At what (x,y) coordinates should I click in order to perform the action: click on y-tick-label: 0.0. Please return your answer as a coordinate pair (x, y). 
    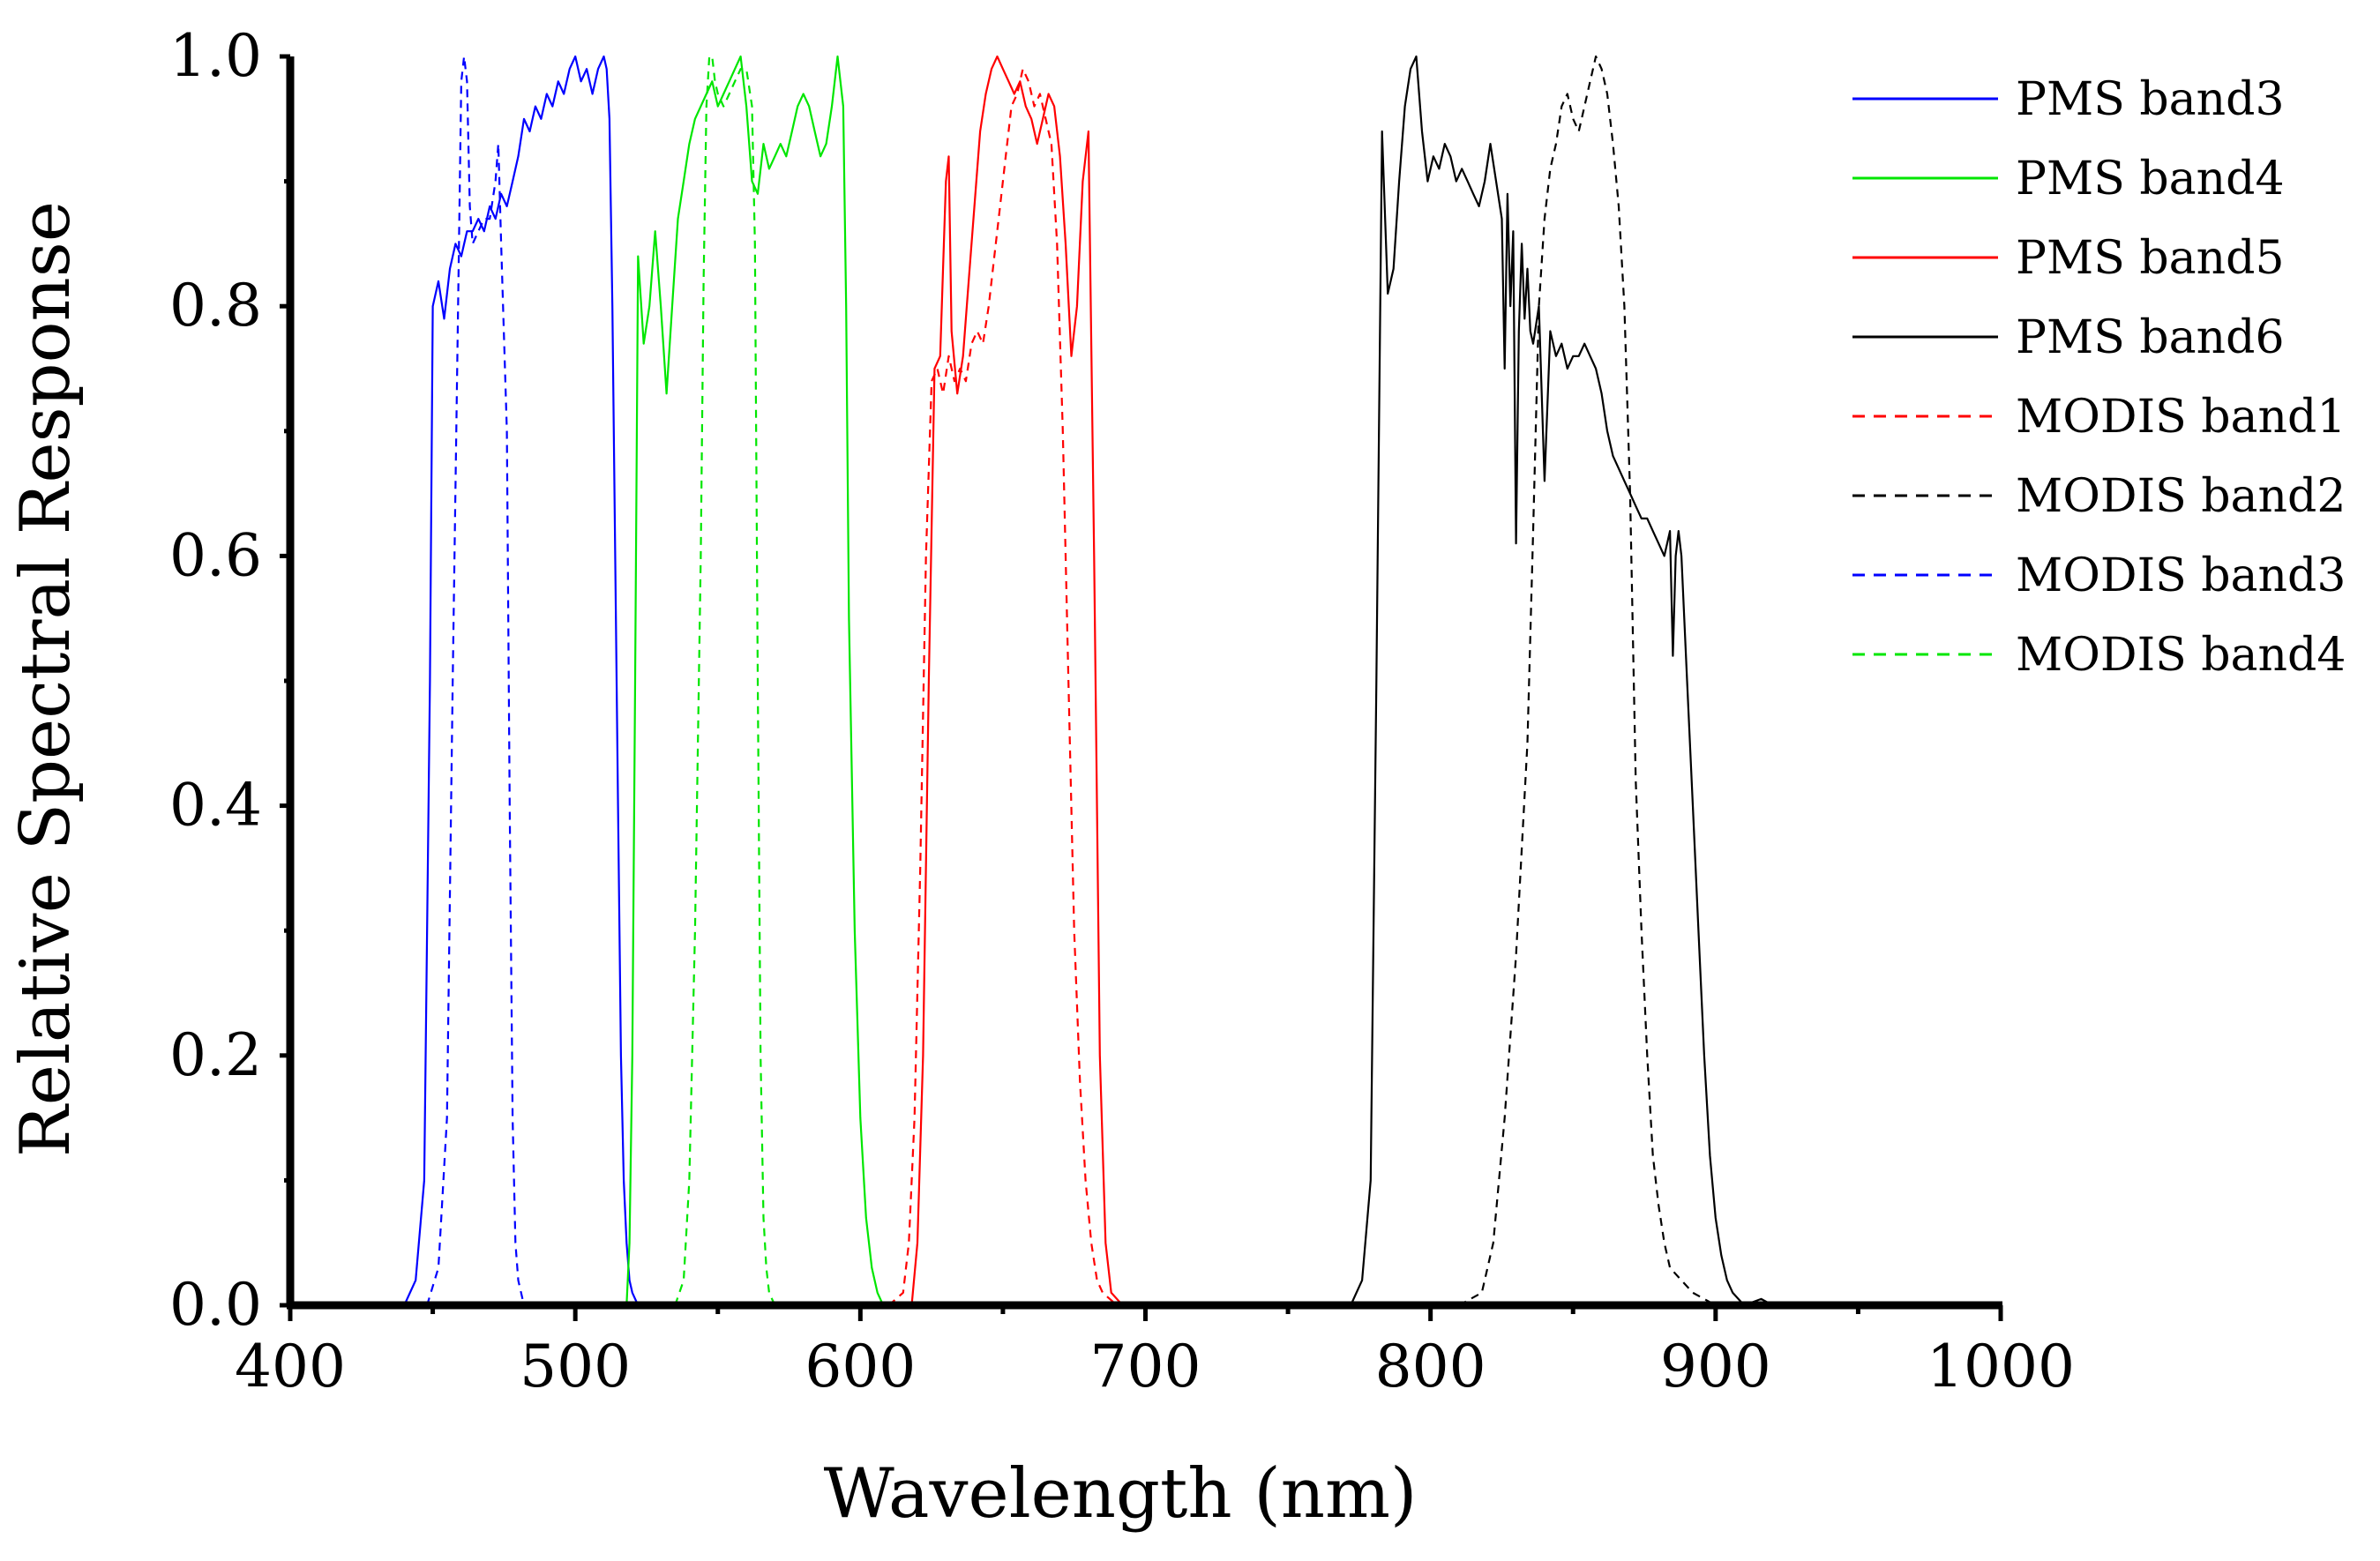
    Looking at the image, I should click on (215, 1305).